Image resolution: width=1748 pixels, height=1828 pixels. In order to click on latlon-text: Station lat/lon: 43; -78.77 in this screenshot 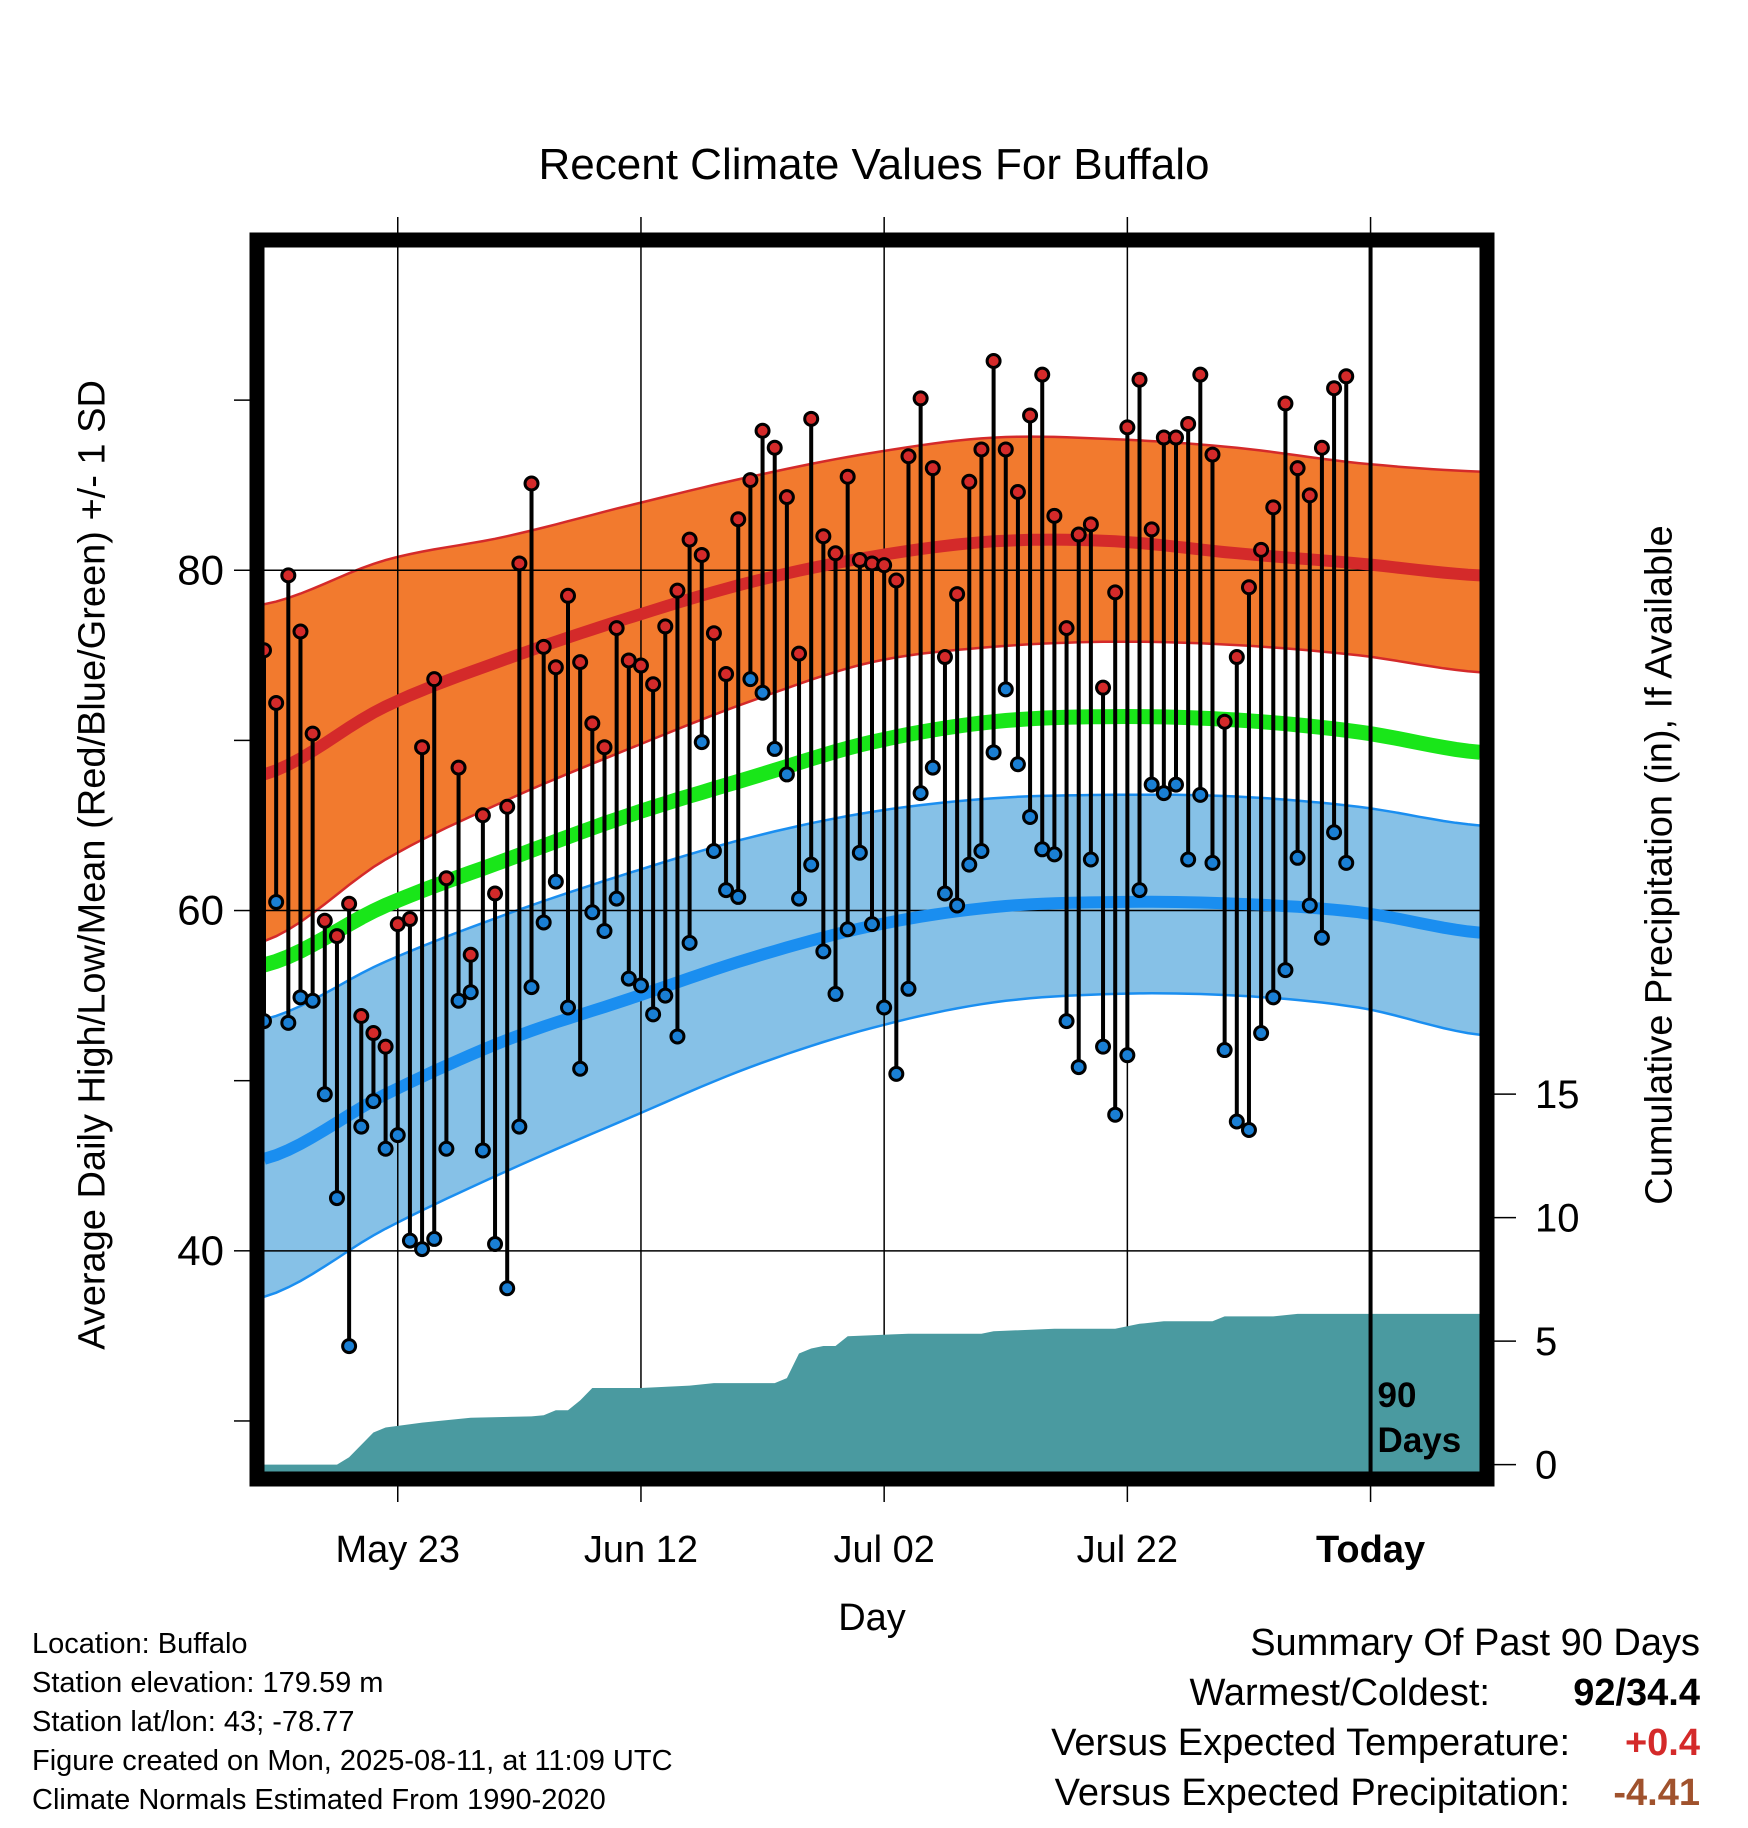, I will do `click(193, 1722)`.